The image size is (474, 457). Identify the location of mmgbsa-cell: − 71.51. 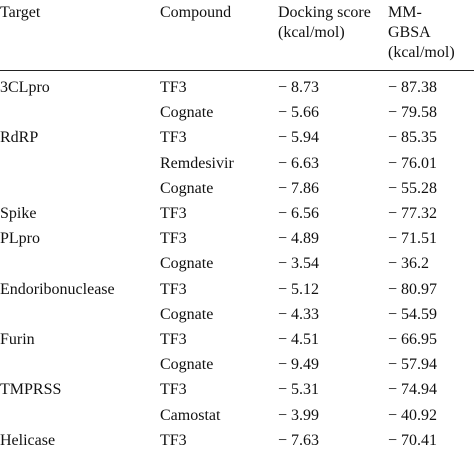
(413, 239).